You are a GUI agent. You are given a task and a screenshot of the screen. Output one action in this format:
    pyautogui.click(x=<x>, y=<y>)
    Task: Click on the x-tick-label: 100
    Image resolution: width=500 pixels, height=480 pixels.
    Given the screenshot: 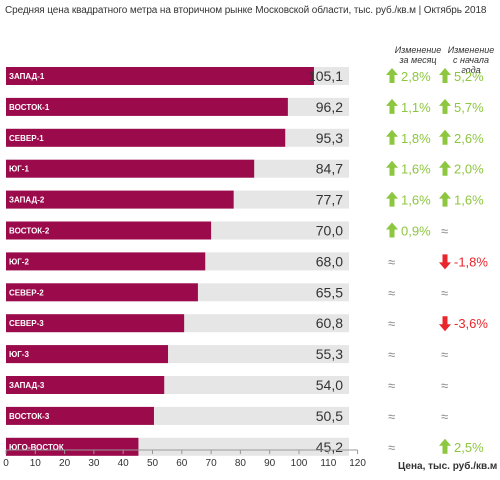 What is the action you would take?
    pyautogui.click(x=299, y=463)
    